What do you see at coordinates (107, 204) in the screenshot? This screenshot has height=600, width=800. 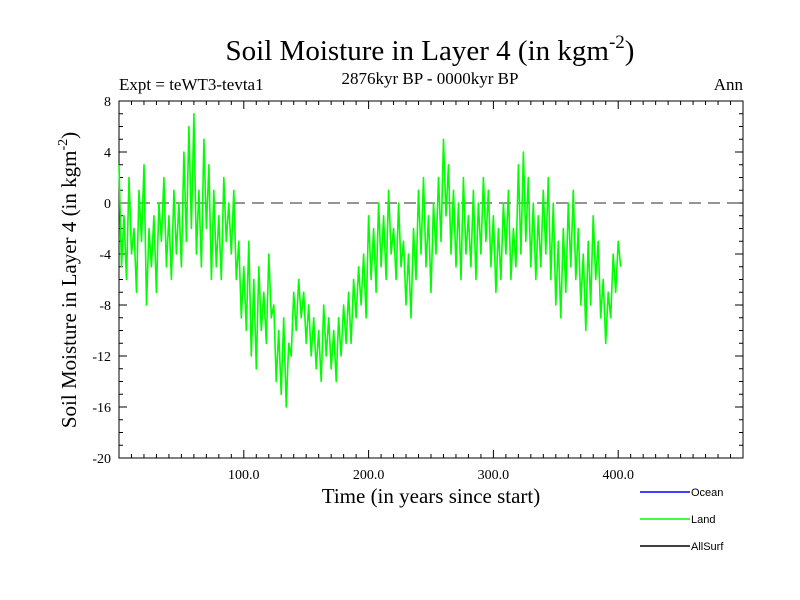 I see `y-tick-label: 0` at bounding box center [107, 204].